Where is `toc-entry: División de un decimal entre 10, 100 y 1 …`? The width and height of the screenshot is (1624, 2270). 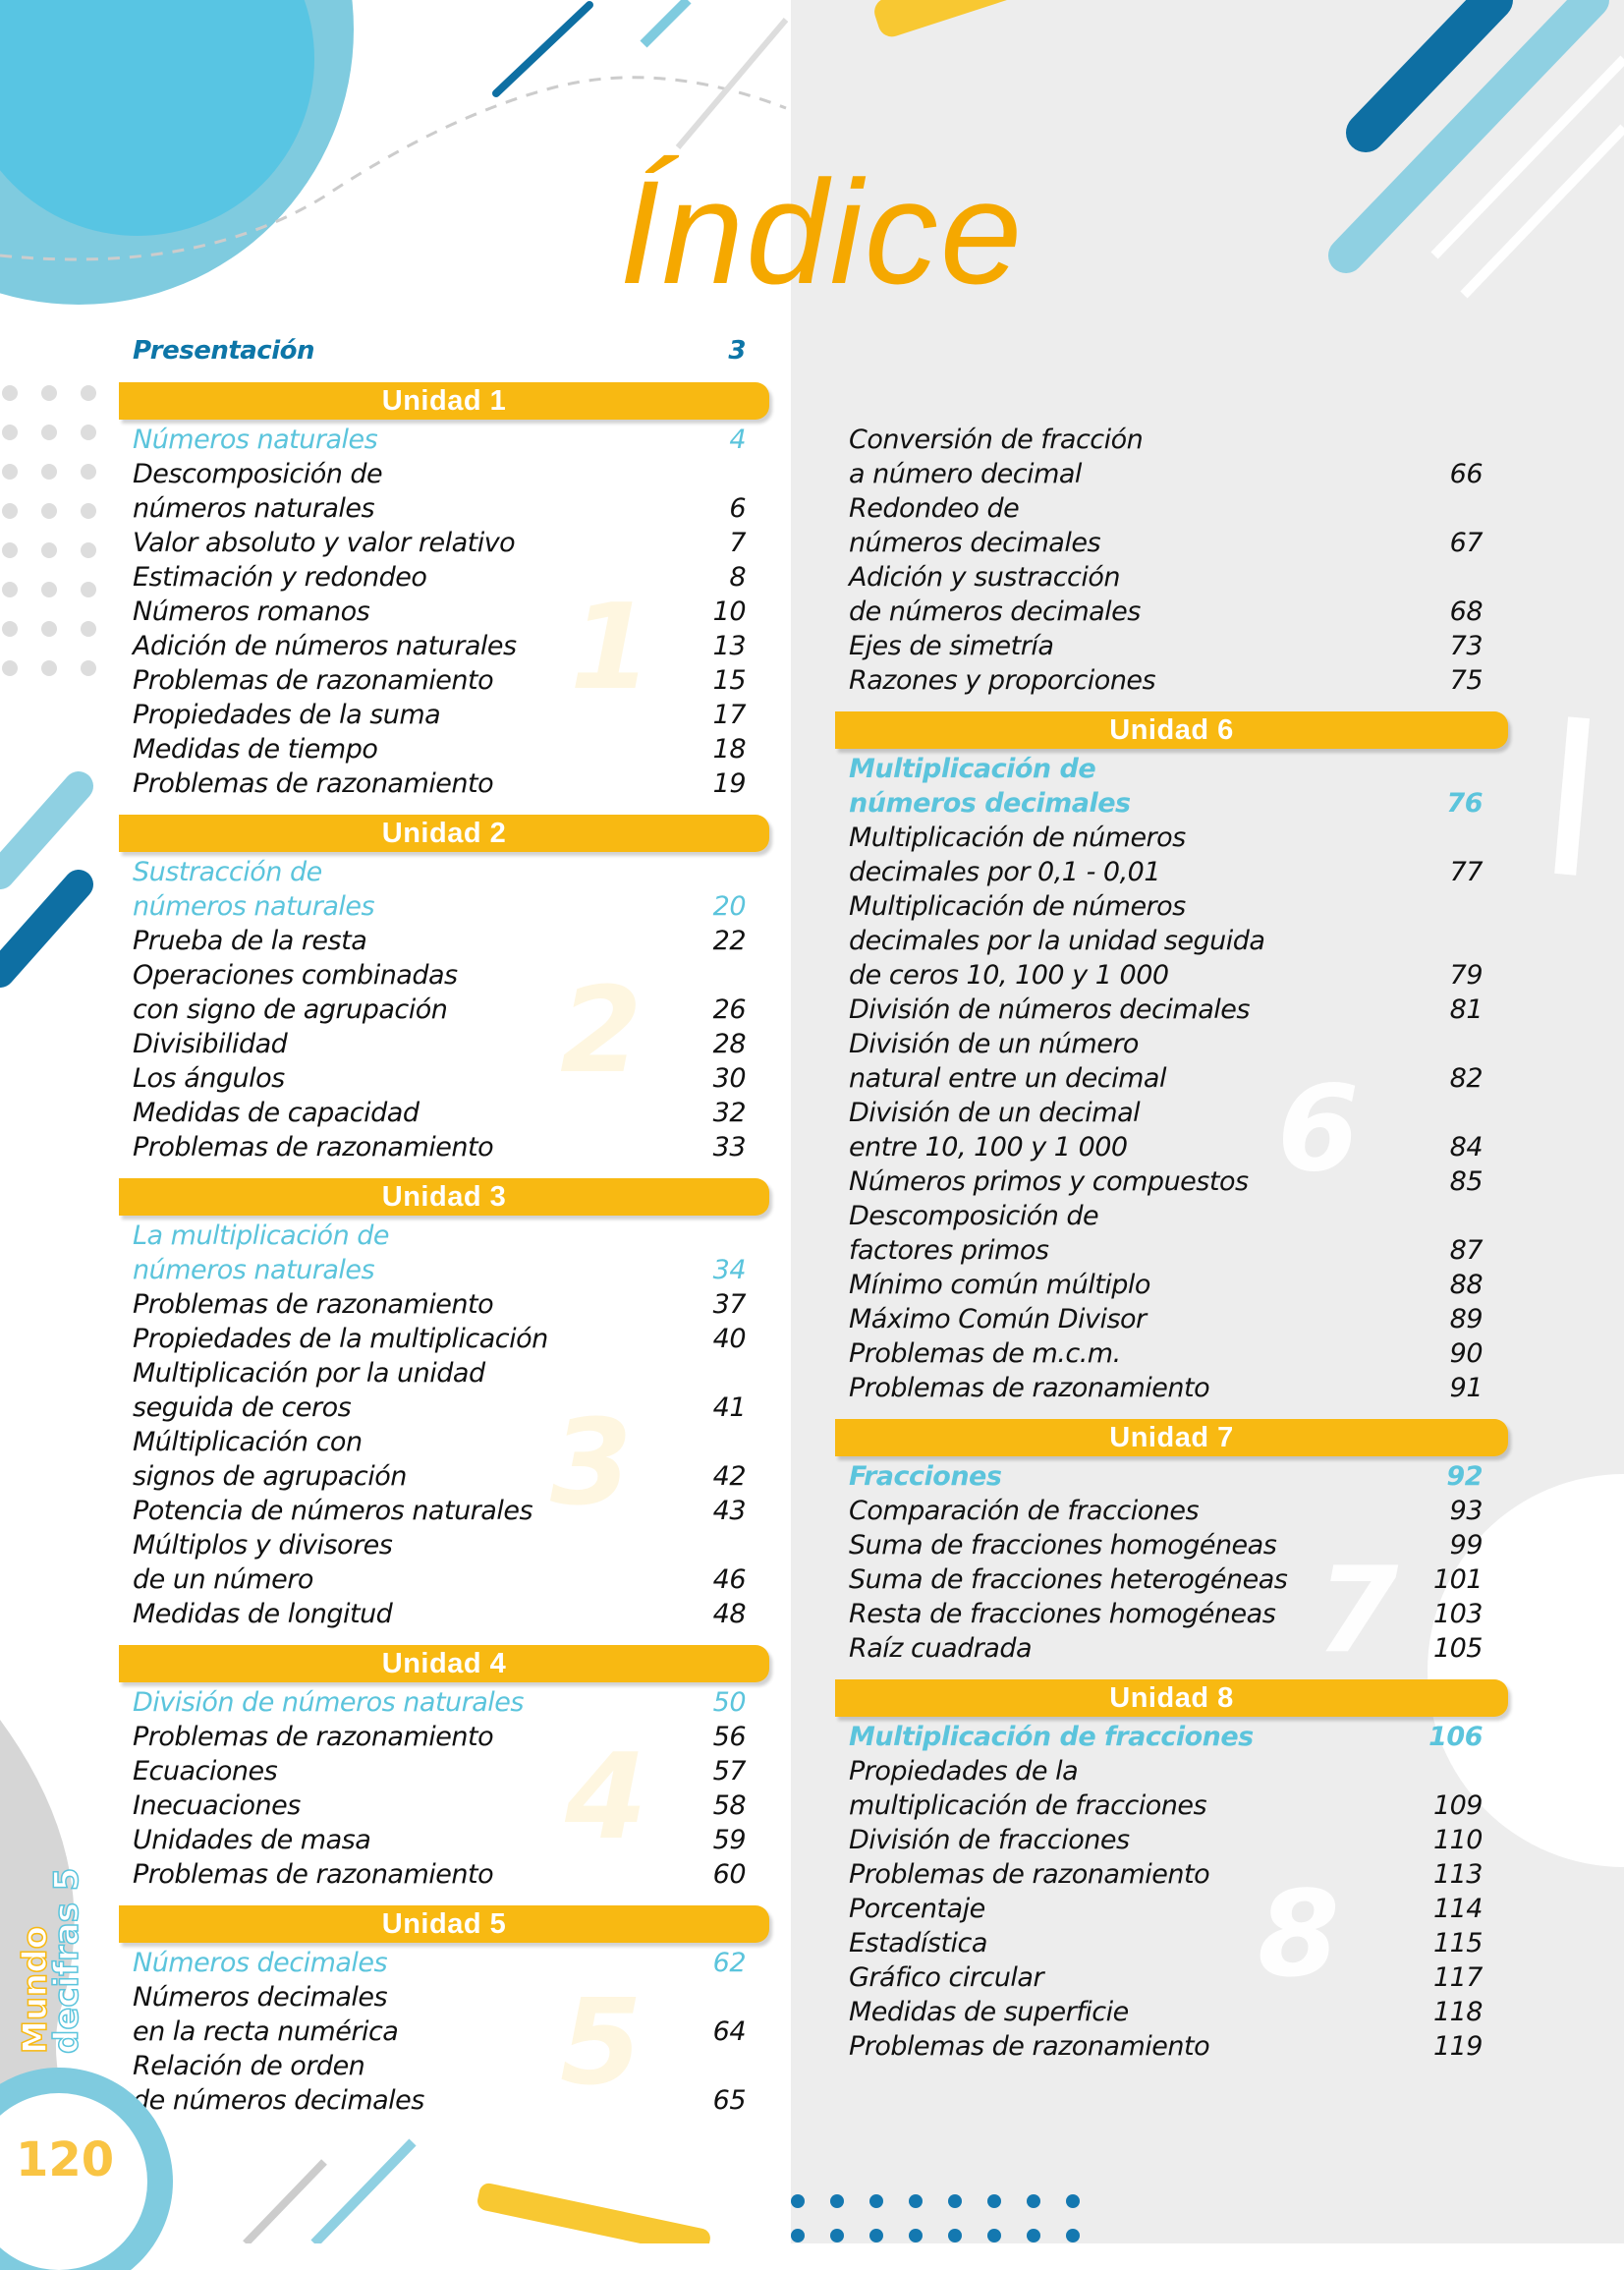 toc-entry: División de un decimal entre 10, 100 y 1 … is located at coordinates (1171, 1130).